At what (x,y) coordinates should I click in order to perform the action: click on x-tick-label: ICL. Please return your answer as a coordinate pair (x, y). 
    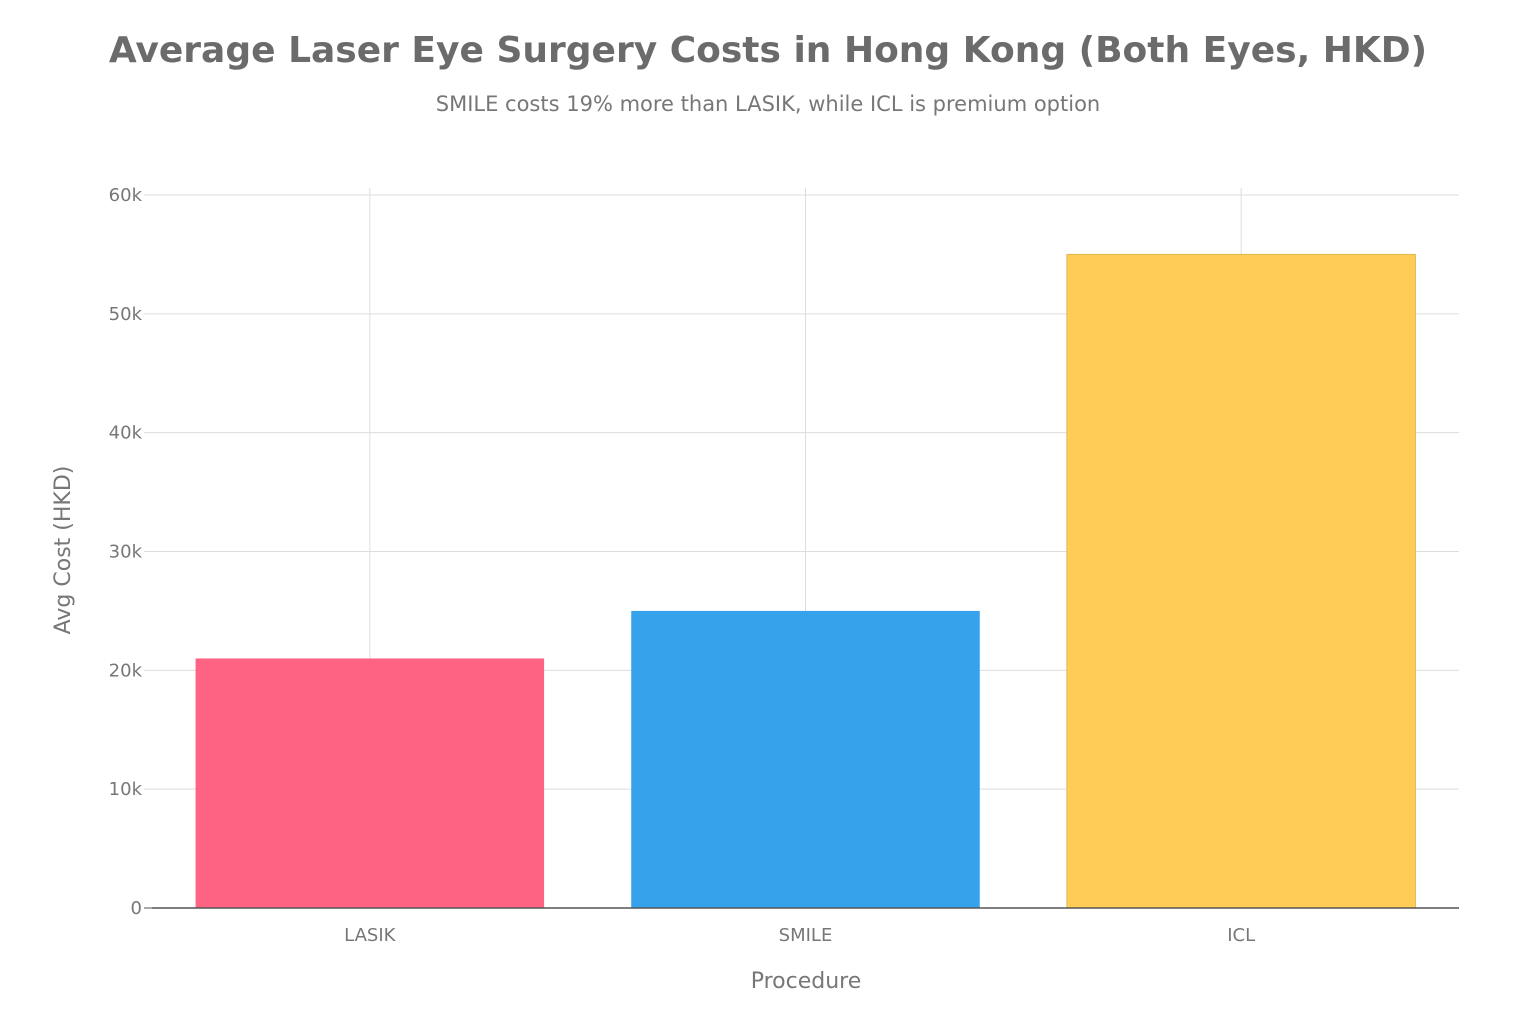
    Looking at the image, I should click on (1241, 935).